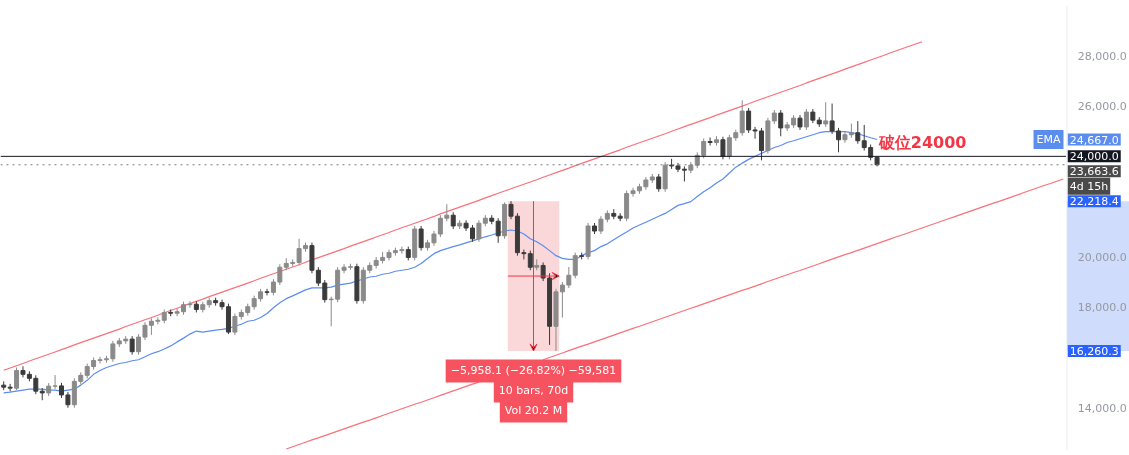 This screenshot has width=1129, height=455. What do you see at coordinates (533, 371) in the screenshot?
I see `annotation: −5,958.1 (−26.82%) −59,581` at bounding box center [533, 371].